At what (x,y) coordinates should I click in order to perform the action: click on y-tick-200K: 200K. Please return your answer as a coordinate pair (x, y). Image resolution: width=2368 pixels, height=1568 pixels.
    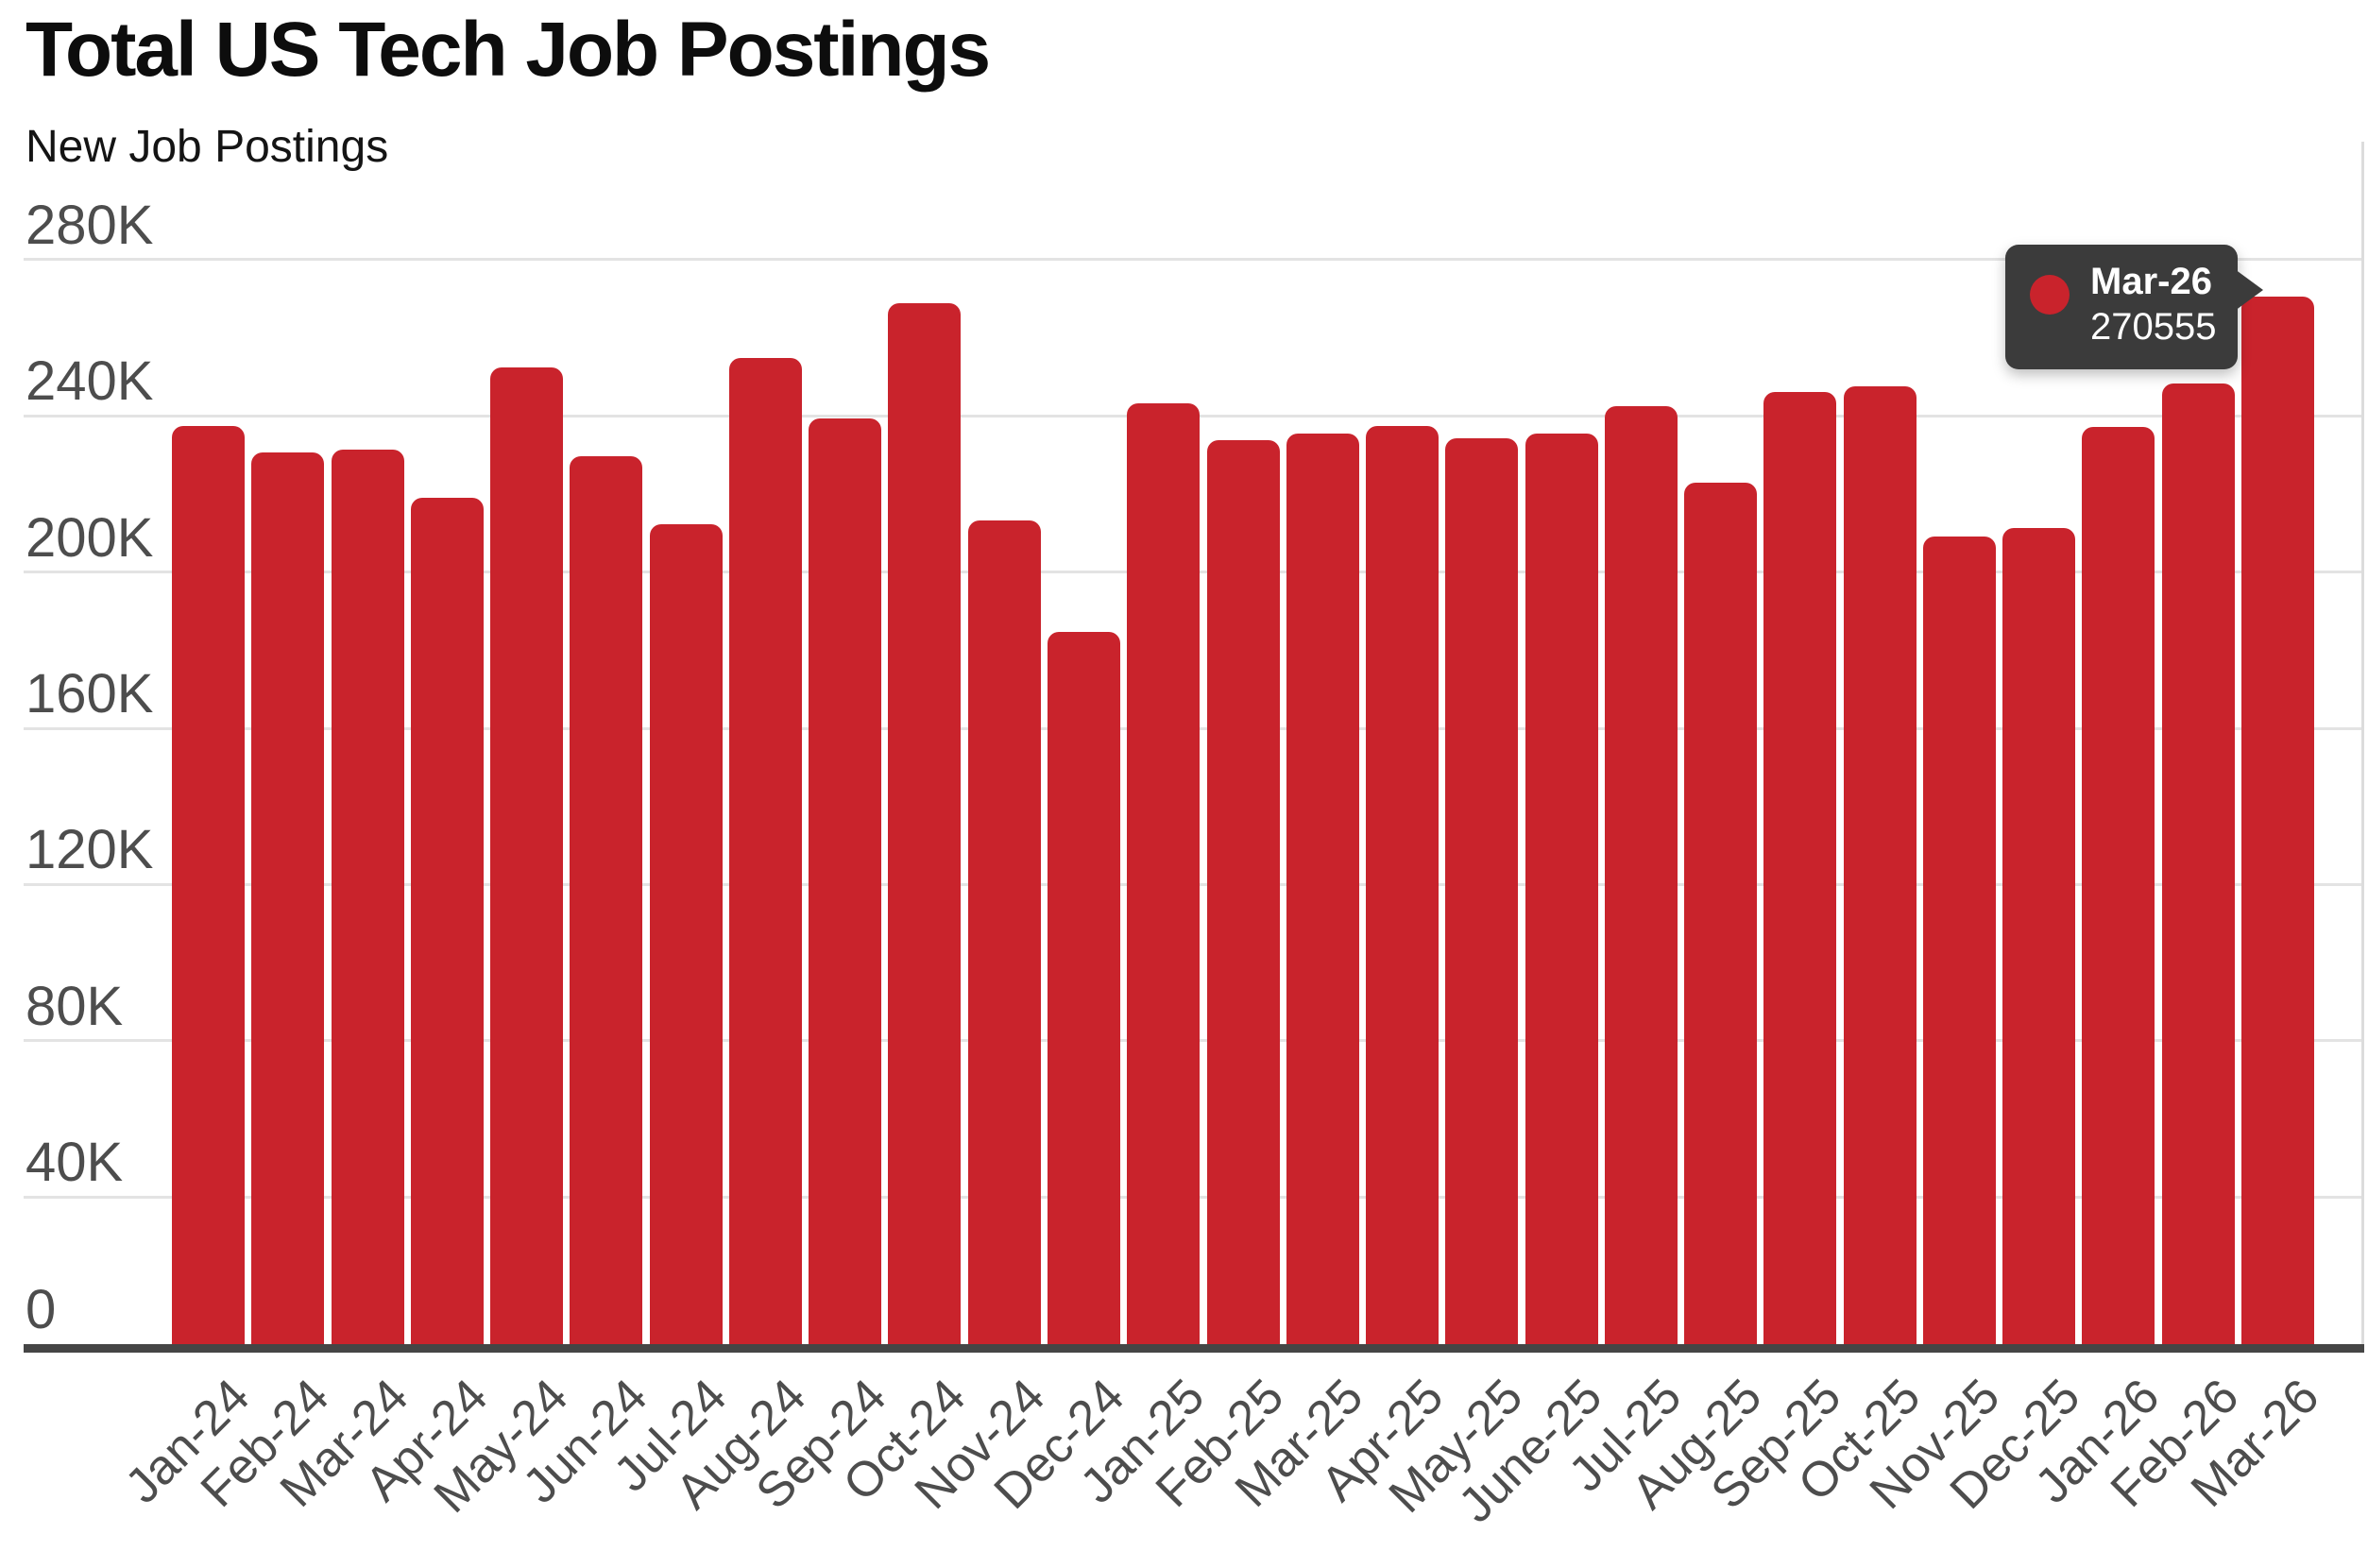
    Looking at the image, I should click on (90, 537).